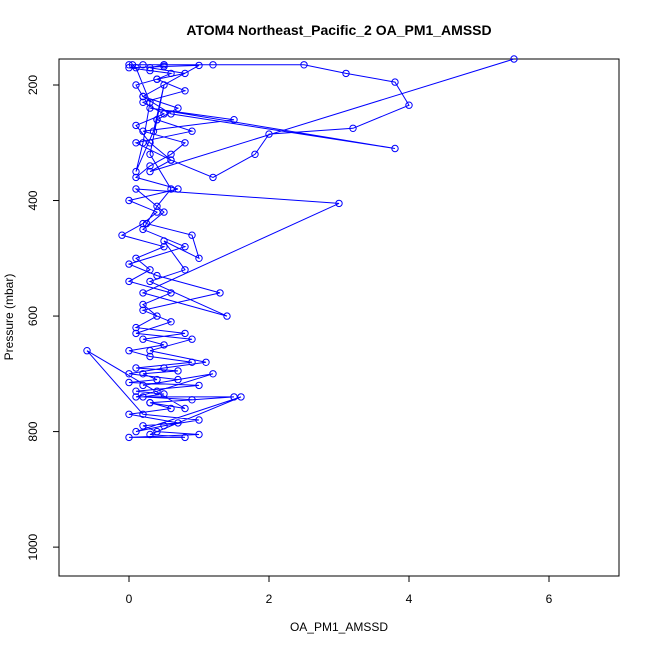 This screenshot has width=650, height=650. What do you see at coordinates (33, 431) in the screenshot?
I see `y-tick-label: 800` at bounding box center [33, 431].